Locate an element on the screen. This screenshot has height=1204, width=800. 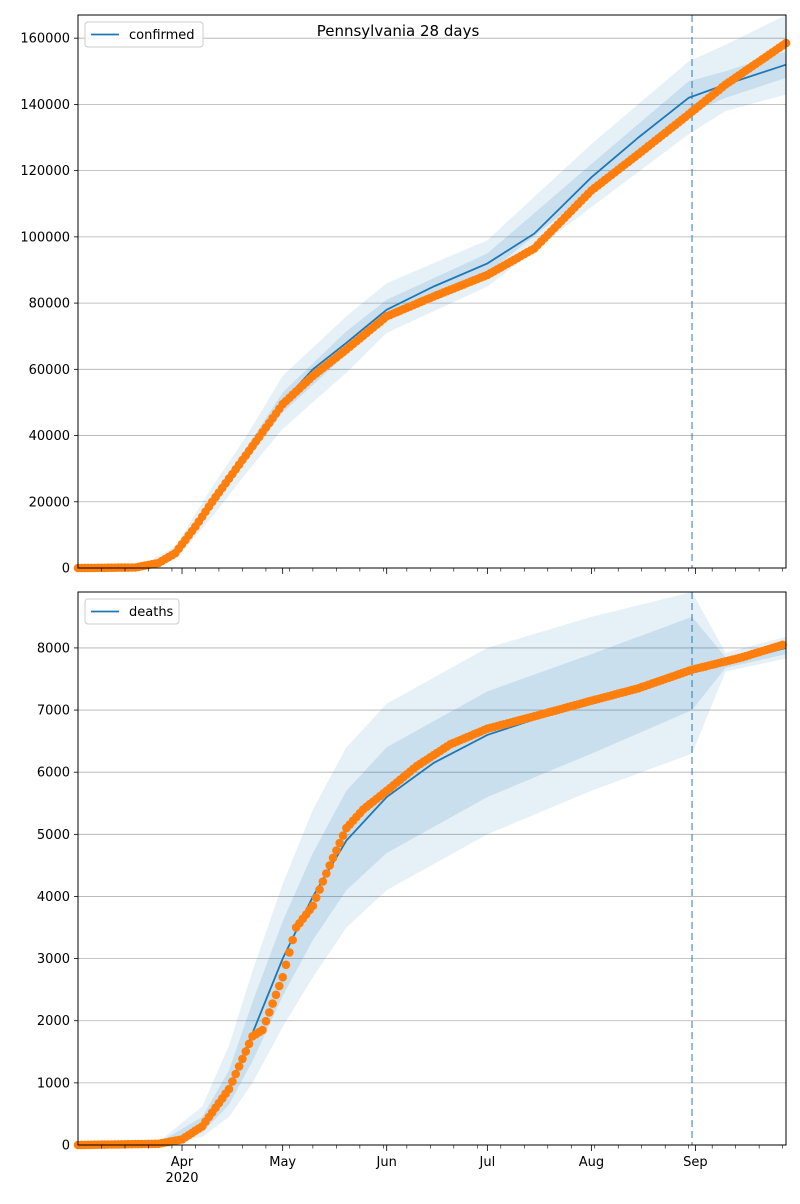
y-tick-label: 100000 is located at coordinates (45, 237).